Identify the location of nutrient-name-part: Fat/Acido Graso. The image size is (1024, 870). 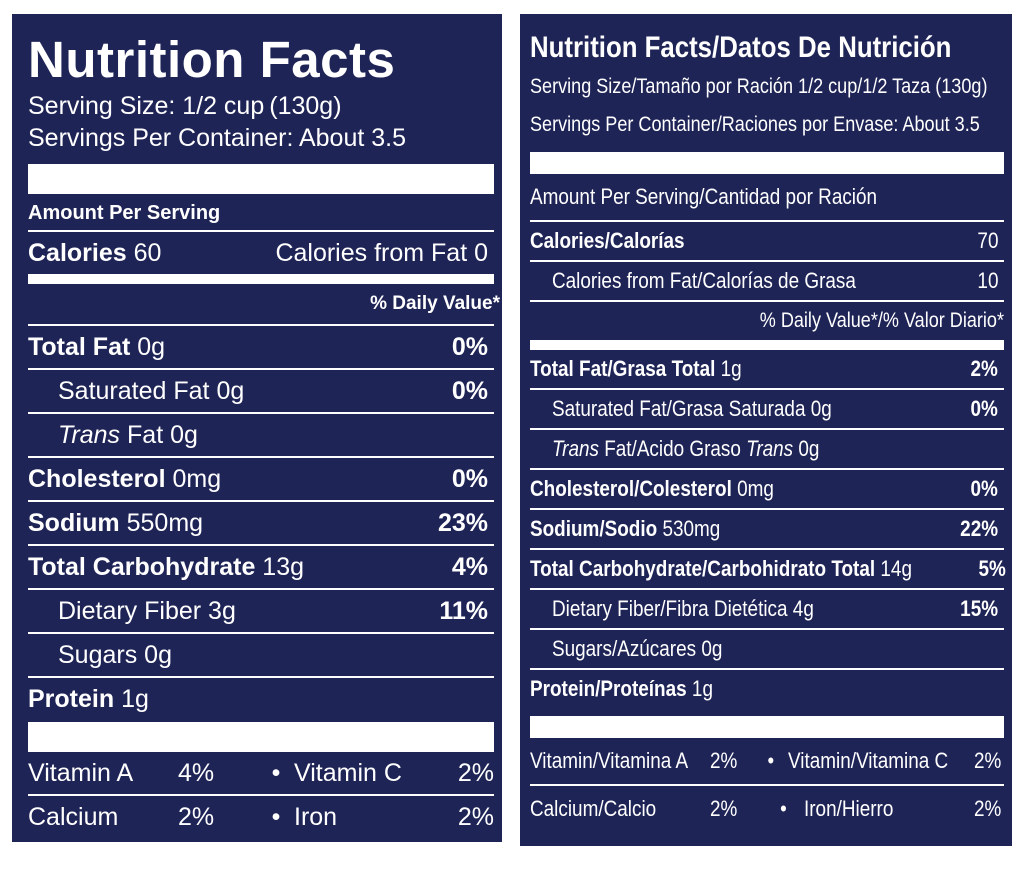
(672, 448).